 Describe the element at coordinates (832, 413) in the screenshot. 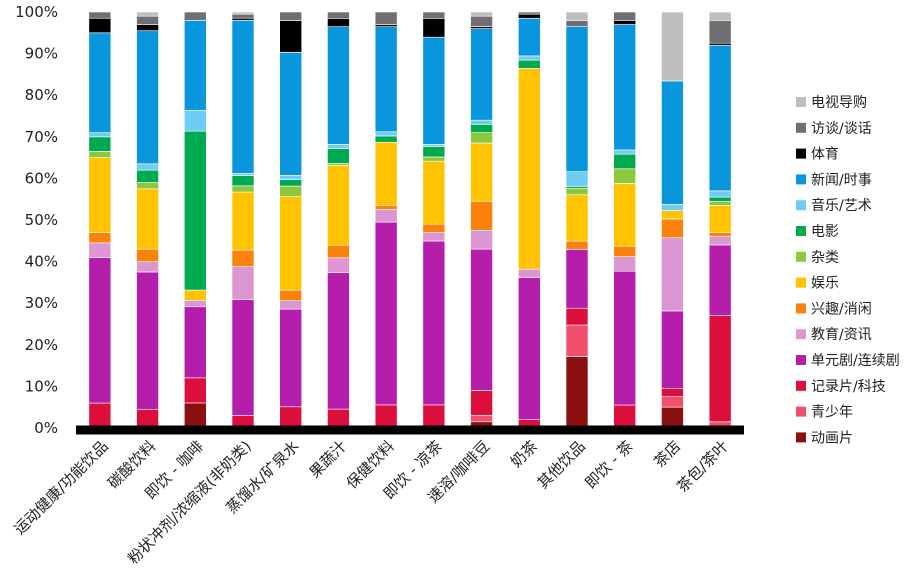

I see `legend-label: 青少年` at that location.